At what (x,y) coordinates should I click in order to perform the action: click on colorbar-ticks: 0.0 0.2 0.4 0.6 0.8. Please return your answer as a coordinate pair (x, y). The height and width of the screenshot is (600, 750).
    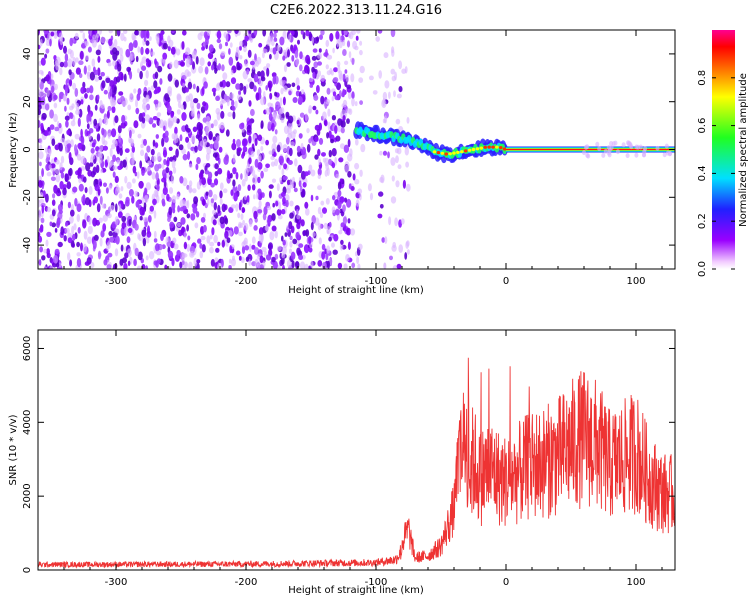
    Looking at the image, I should click on (716, 173).